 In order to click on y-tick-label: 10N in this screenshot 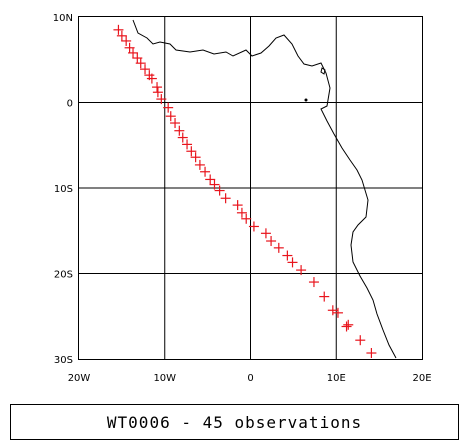, I will do `click(63, 18)`.